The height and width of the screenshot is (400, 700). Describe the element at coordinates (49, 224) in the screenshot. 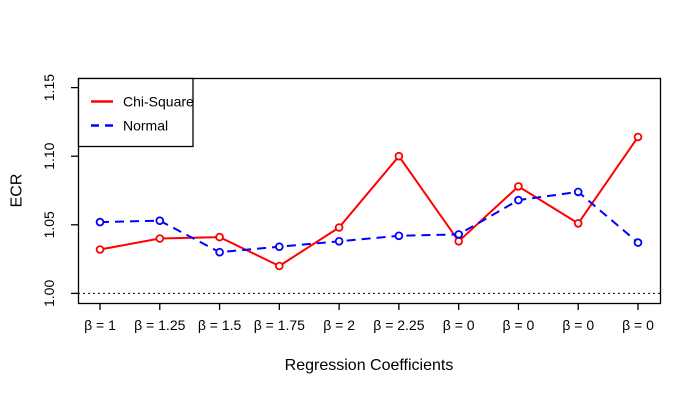

I see `y-axis-tick-label: 1.05` at that location.